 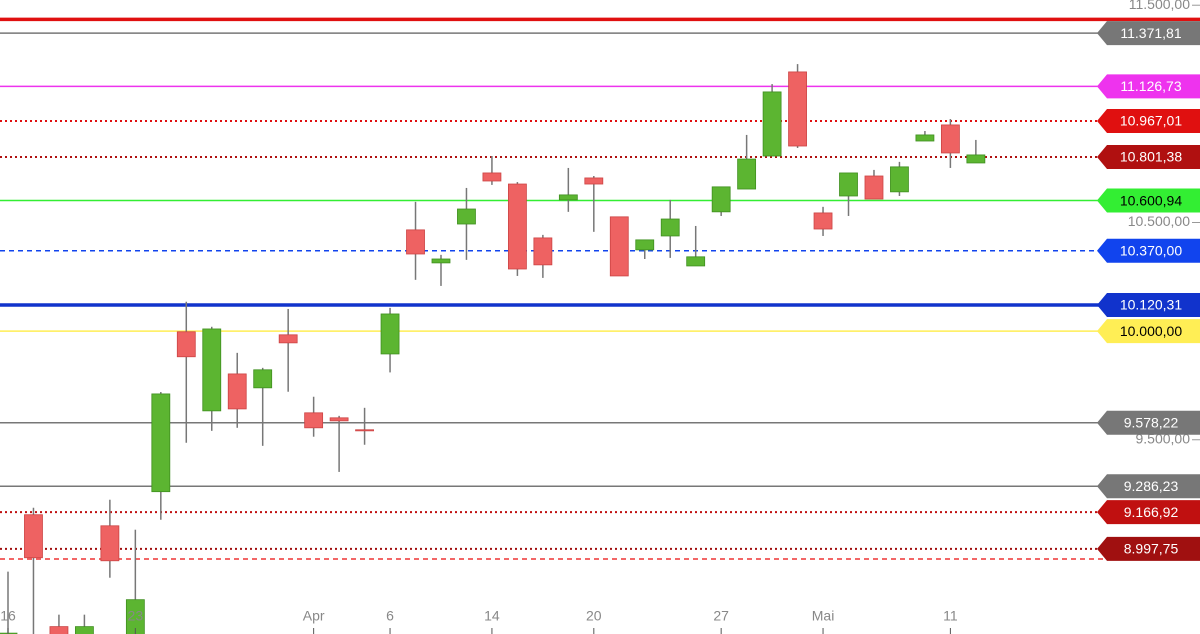 What do you see at coordinates (1159, 221) in the screenshot?
I see `y-tick-label: 10.500,00` at bounding box center [1159, 221].